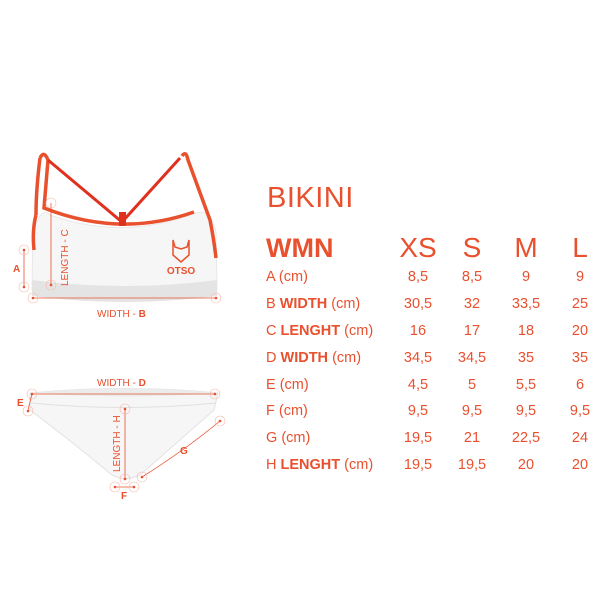 This screenshot has height=608, width=607. Describe the element at coordinates (526, 438) in the screenshot. I see `measurement-value: 22,5` at that location.